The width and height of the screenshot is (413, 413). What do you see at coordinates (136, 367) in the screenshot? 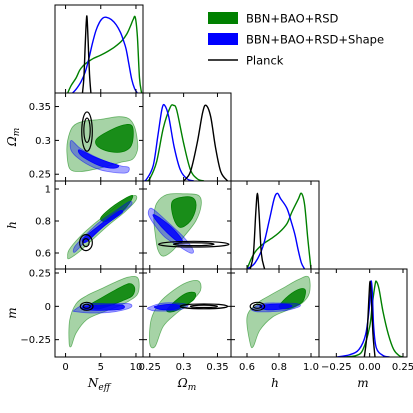
I see `x-tick-label-neff: 10` at bounding box center [136, 367].